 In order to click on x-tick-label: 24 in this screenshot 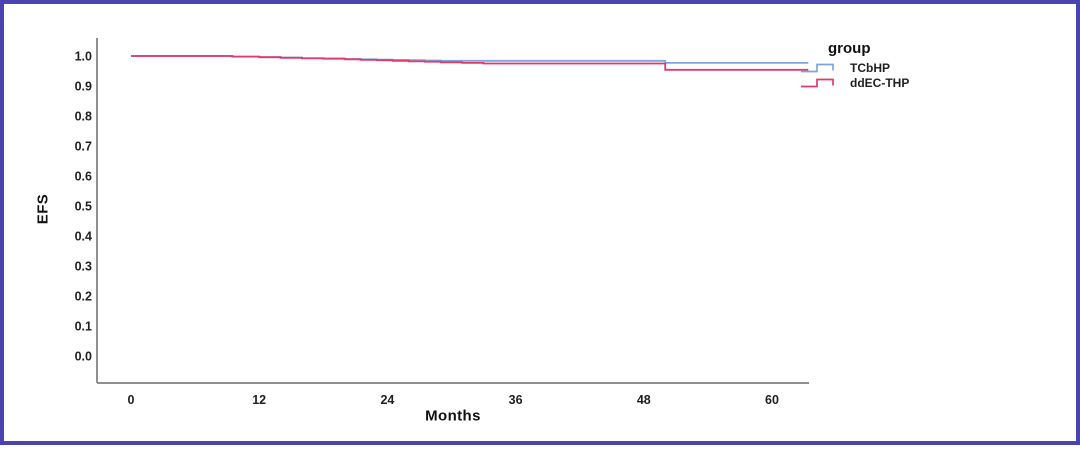, I will do `click(387, 400)`.